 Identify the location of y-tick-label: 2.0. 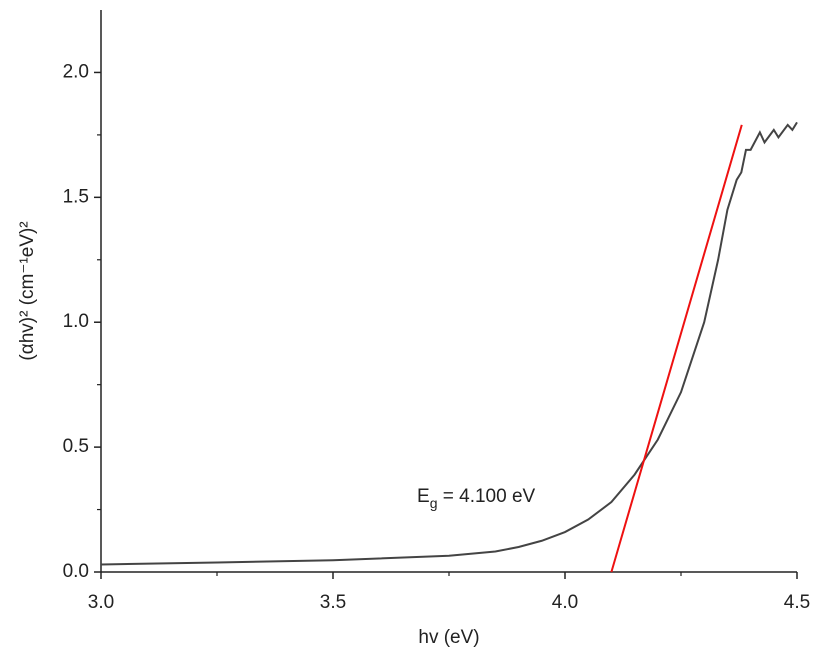
(76, 71).